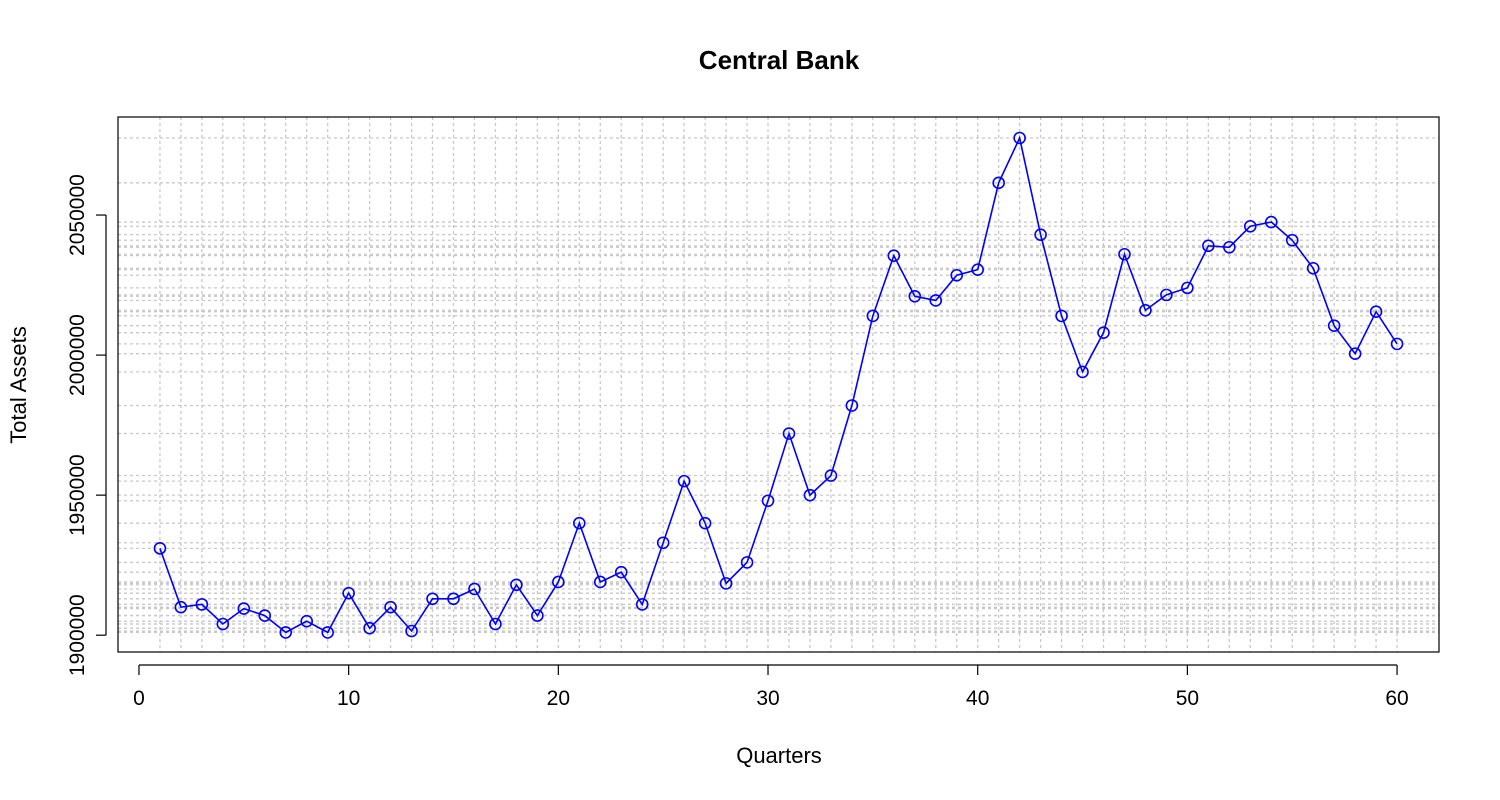  I want to click on x-tick-label: 30, so click(767, 698).